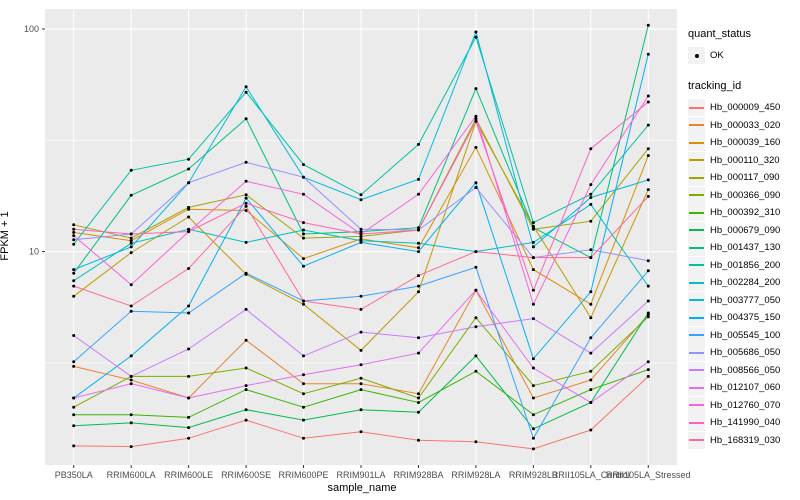  Describe the element at coordinates (648, 475) in the screenshot. I see `x-tick-label: RRII105LA_Stressed` at that location.